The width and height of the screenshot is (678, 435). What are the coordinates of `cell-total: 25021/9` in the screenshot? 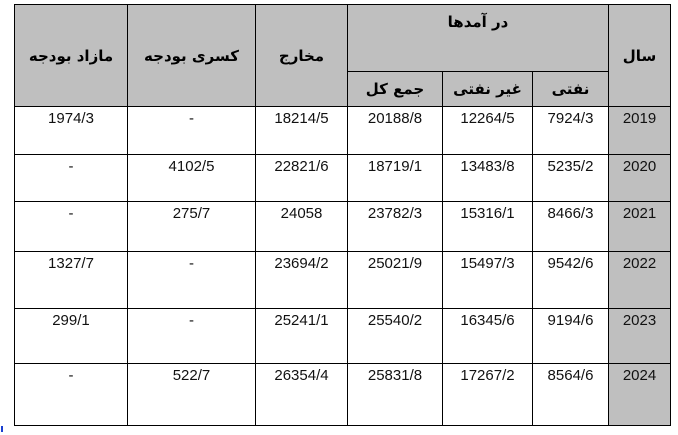 It's located at (395, 280).